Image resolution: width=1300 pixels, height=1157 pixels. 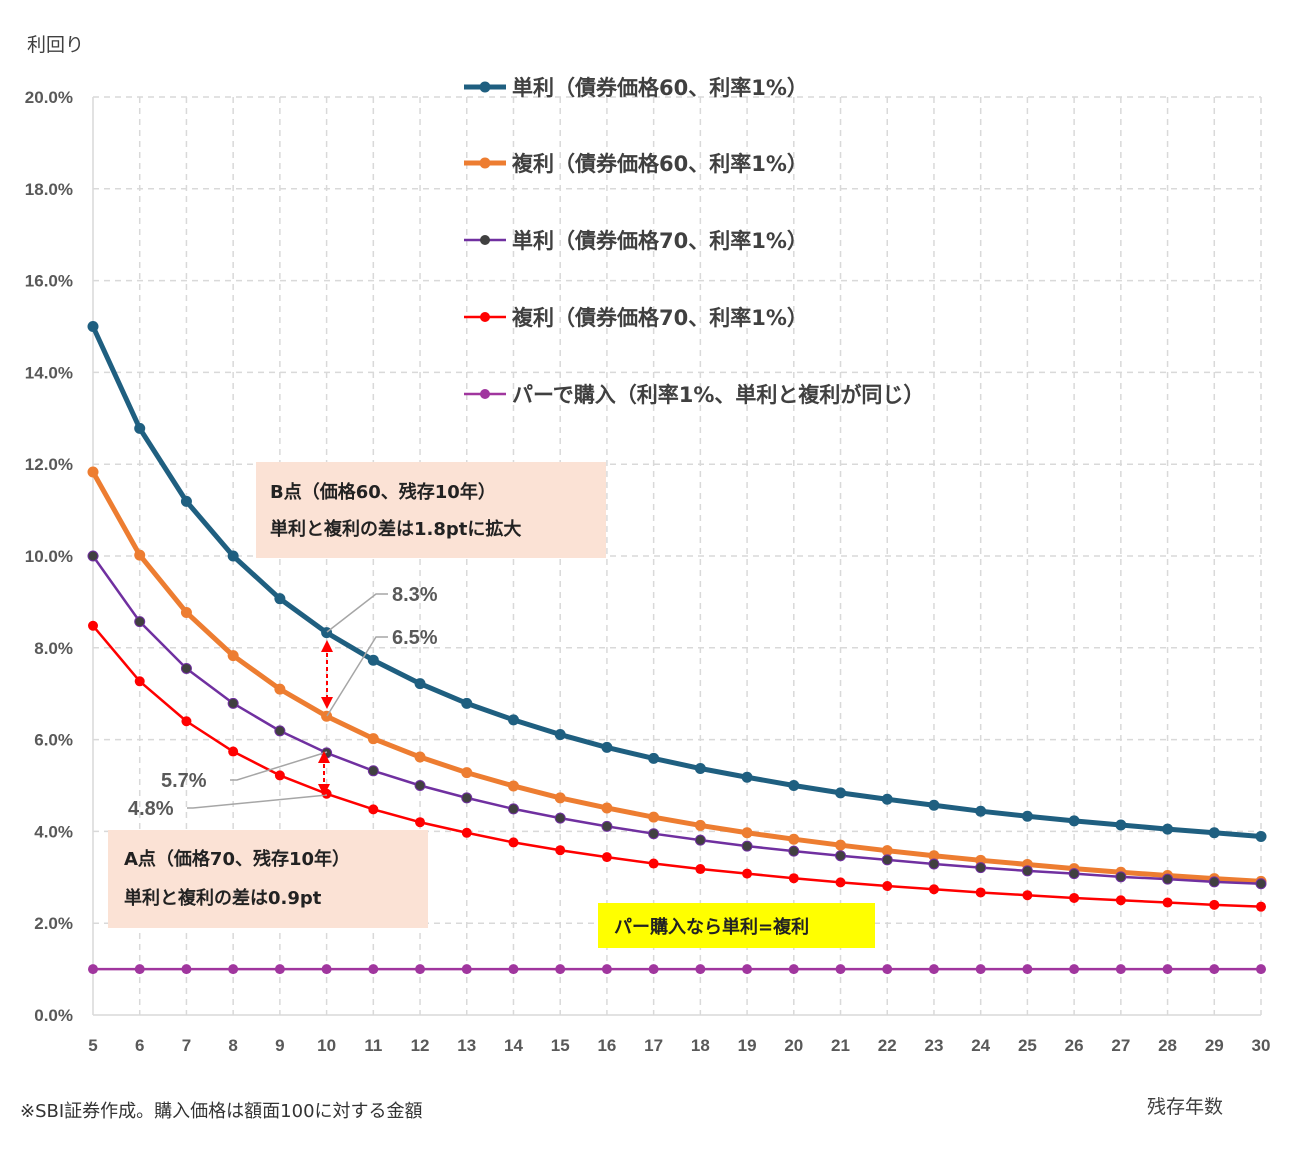 What do you see at coordinates (279, 1045) in the screenshot?
I see `x-tick-label: 9` at bounding box center [279, 1045].